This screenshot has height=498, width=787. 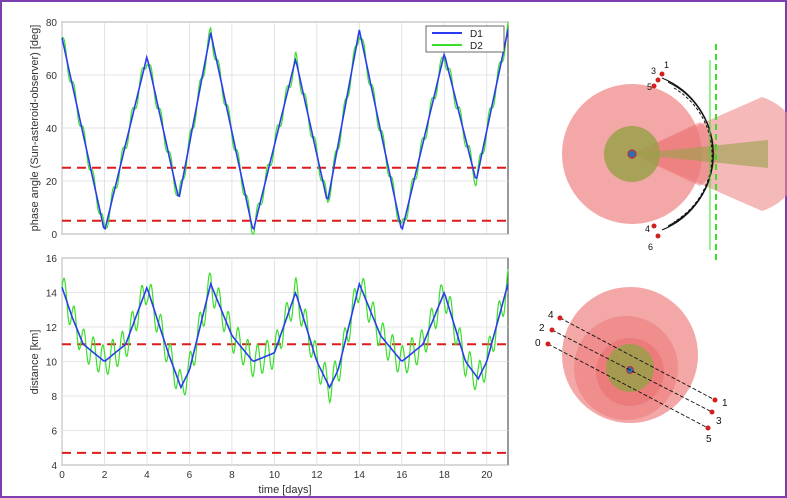 What do you see at coordinates (487, 475) in the screenshot?
I see `x-tick-label: 20` at bounding box center [487, 475].